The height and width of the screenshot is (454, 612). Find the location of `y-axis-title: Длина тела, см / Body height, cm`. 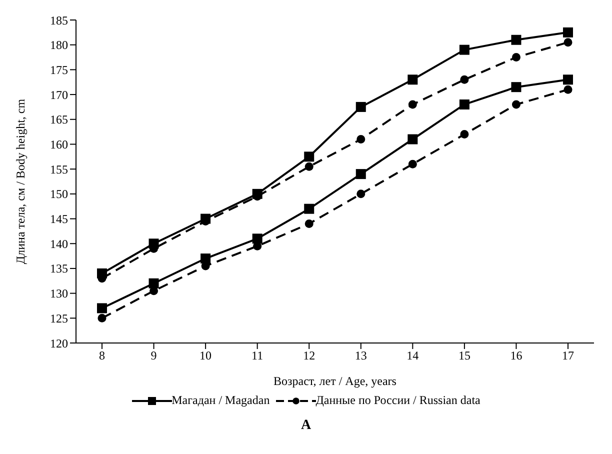

y-axis-title: Длина тела, см / Body height, cm is located at coordinates (20, 181).